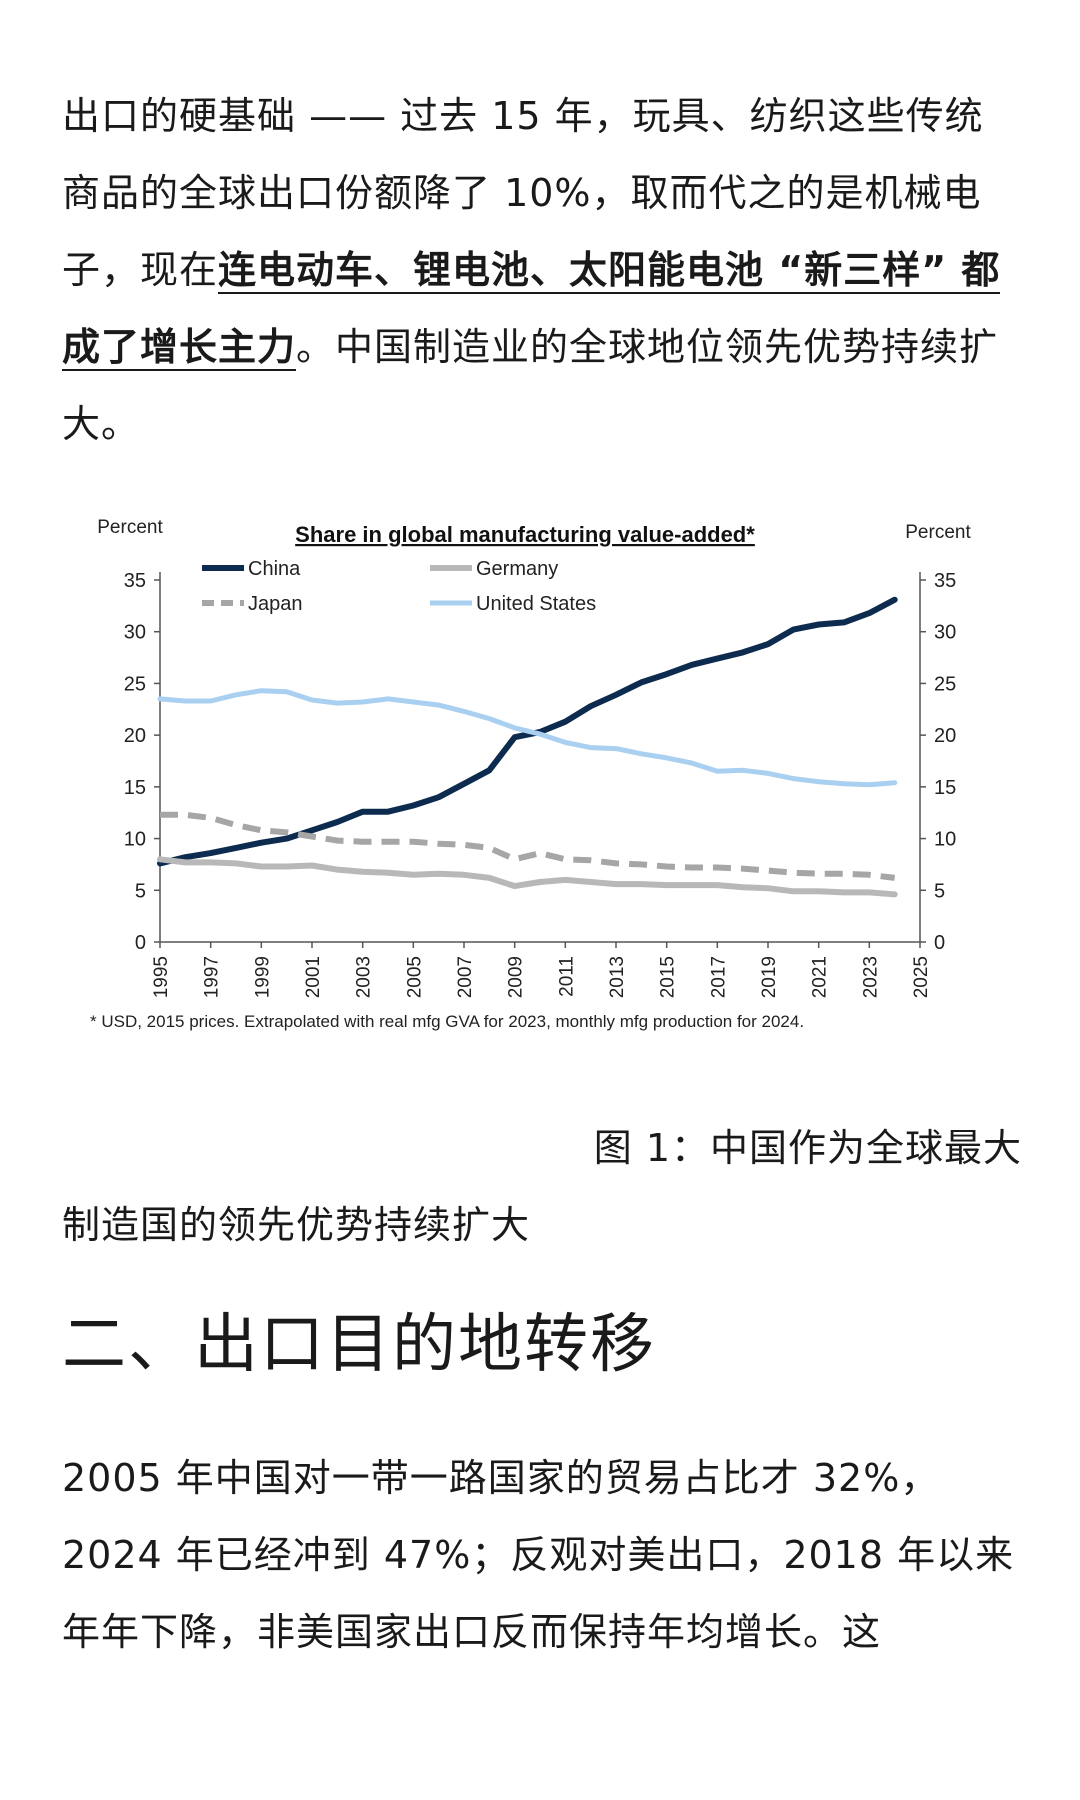  I want to click on section-heading: 二、出口目的地转移, so click(359, 1345).